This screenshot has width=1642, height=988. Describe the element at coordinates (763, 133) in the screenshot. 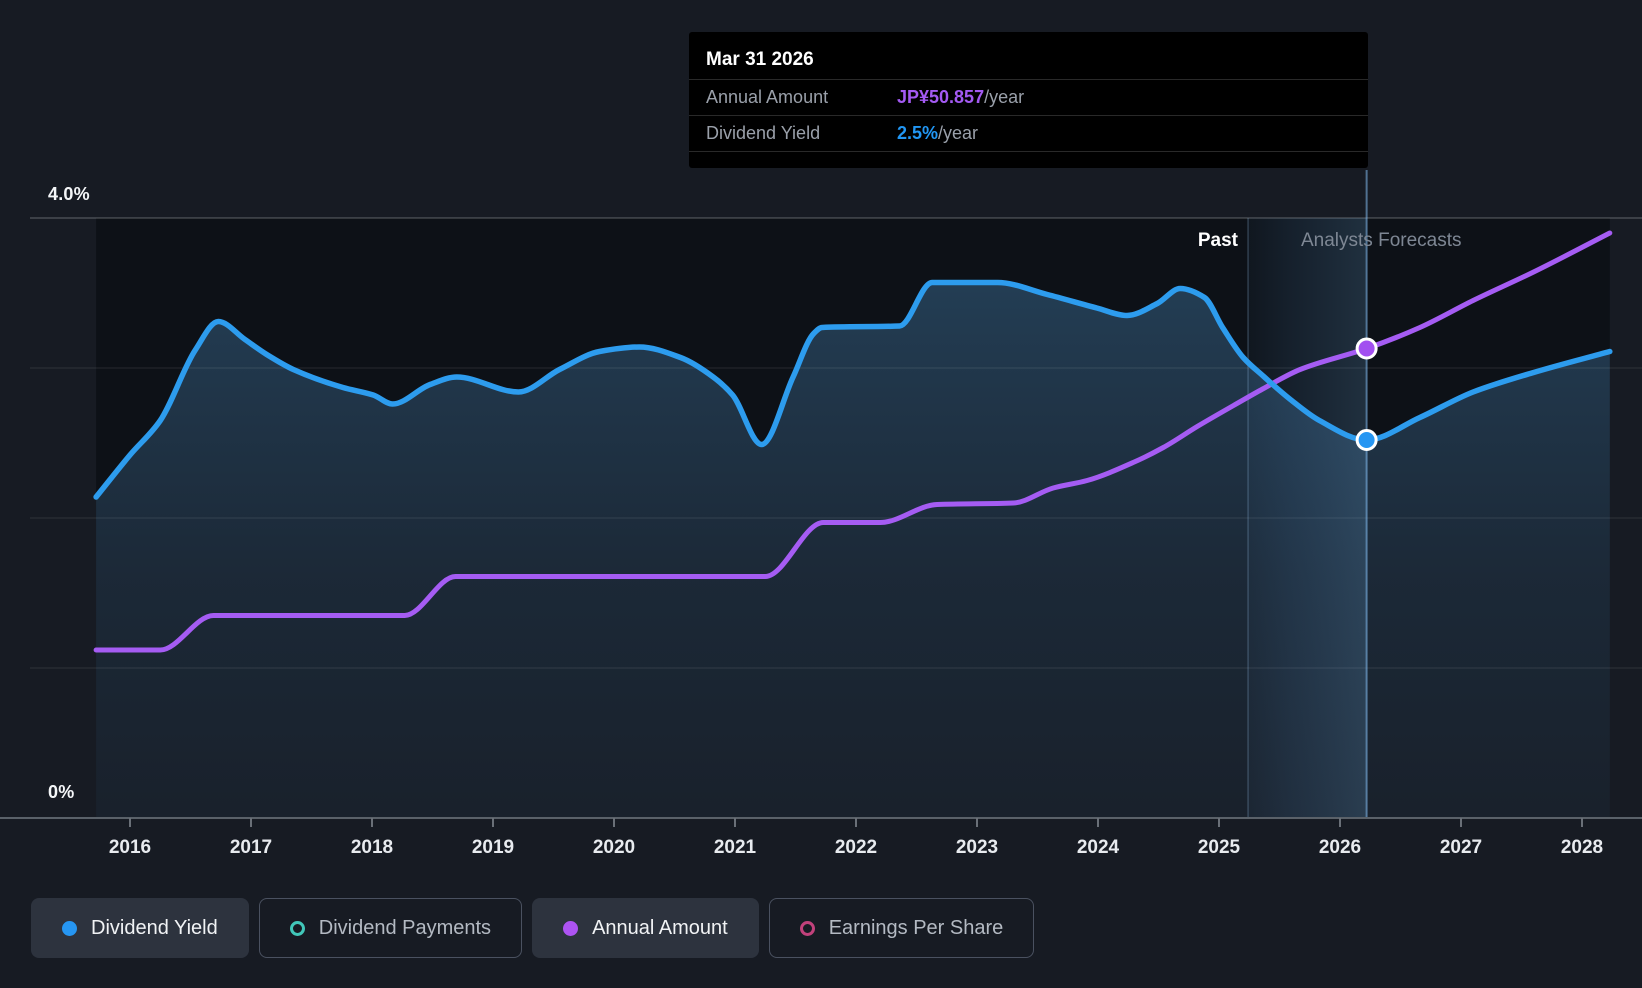

I see `tooltip-label: Dividend Yield` at that location.